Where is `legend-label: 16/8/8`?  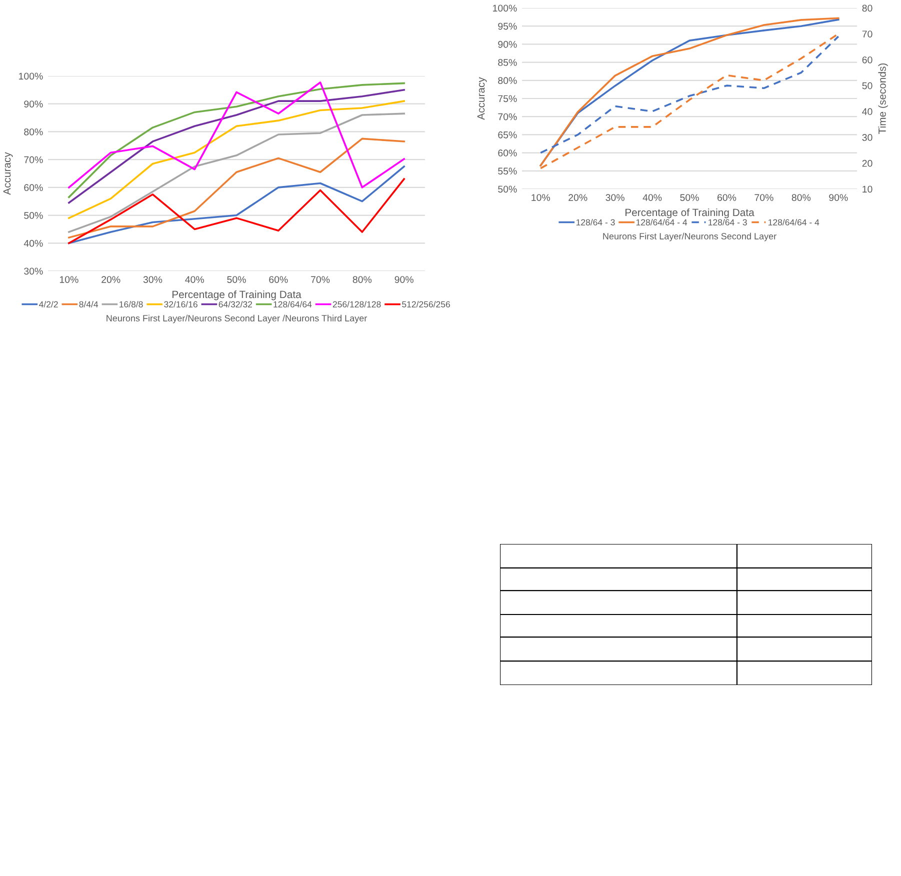
legend-label: 16/8/8 is located at coordinates (131, 304).